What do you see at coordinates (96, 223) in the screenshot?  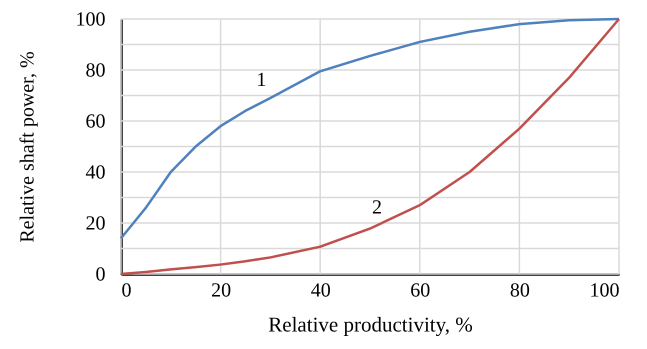 I see `y-tick-label: 20` at bounding box center [96, 223].